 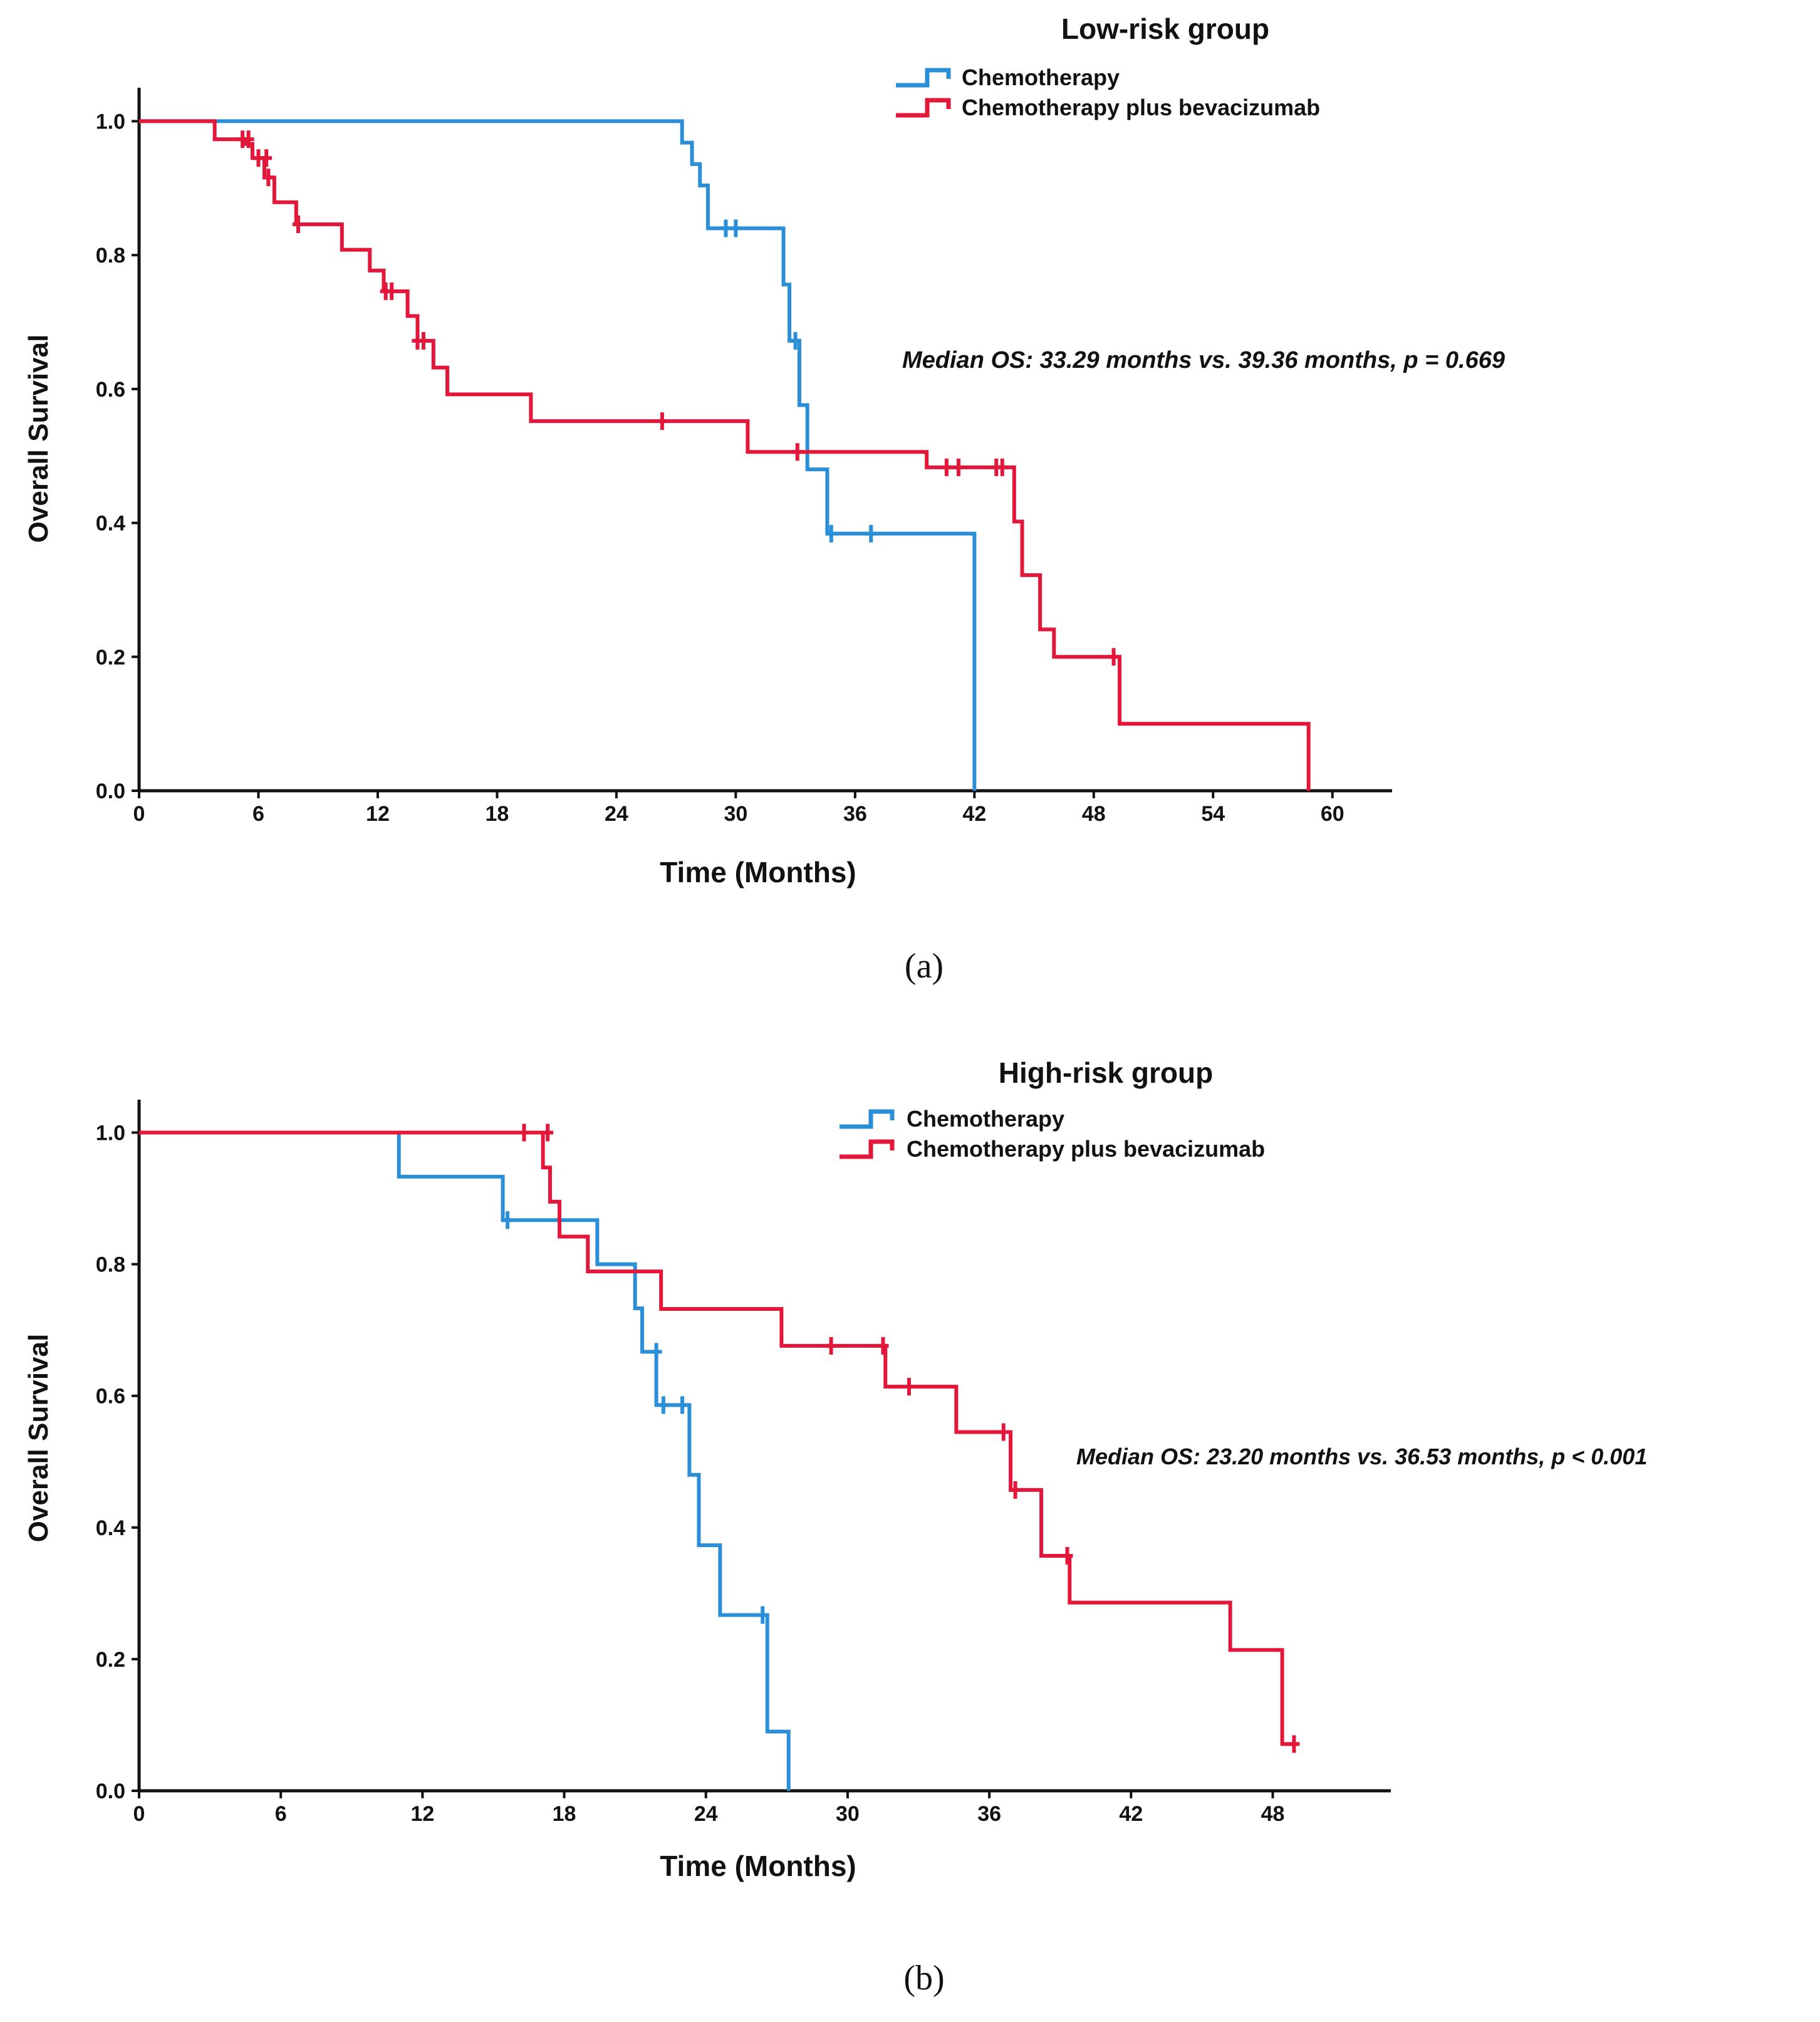 I want to click on y-axis-label-high-risk: Overall Survival, so click(x=38, y=1438).